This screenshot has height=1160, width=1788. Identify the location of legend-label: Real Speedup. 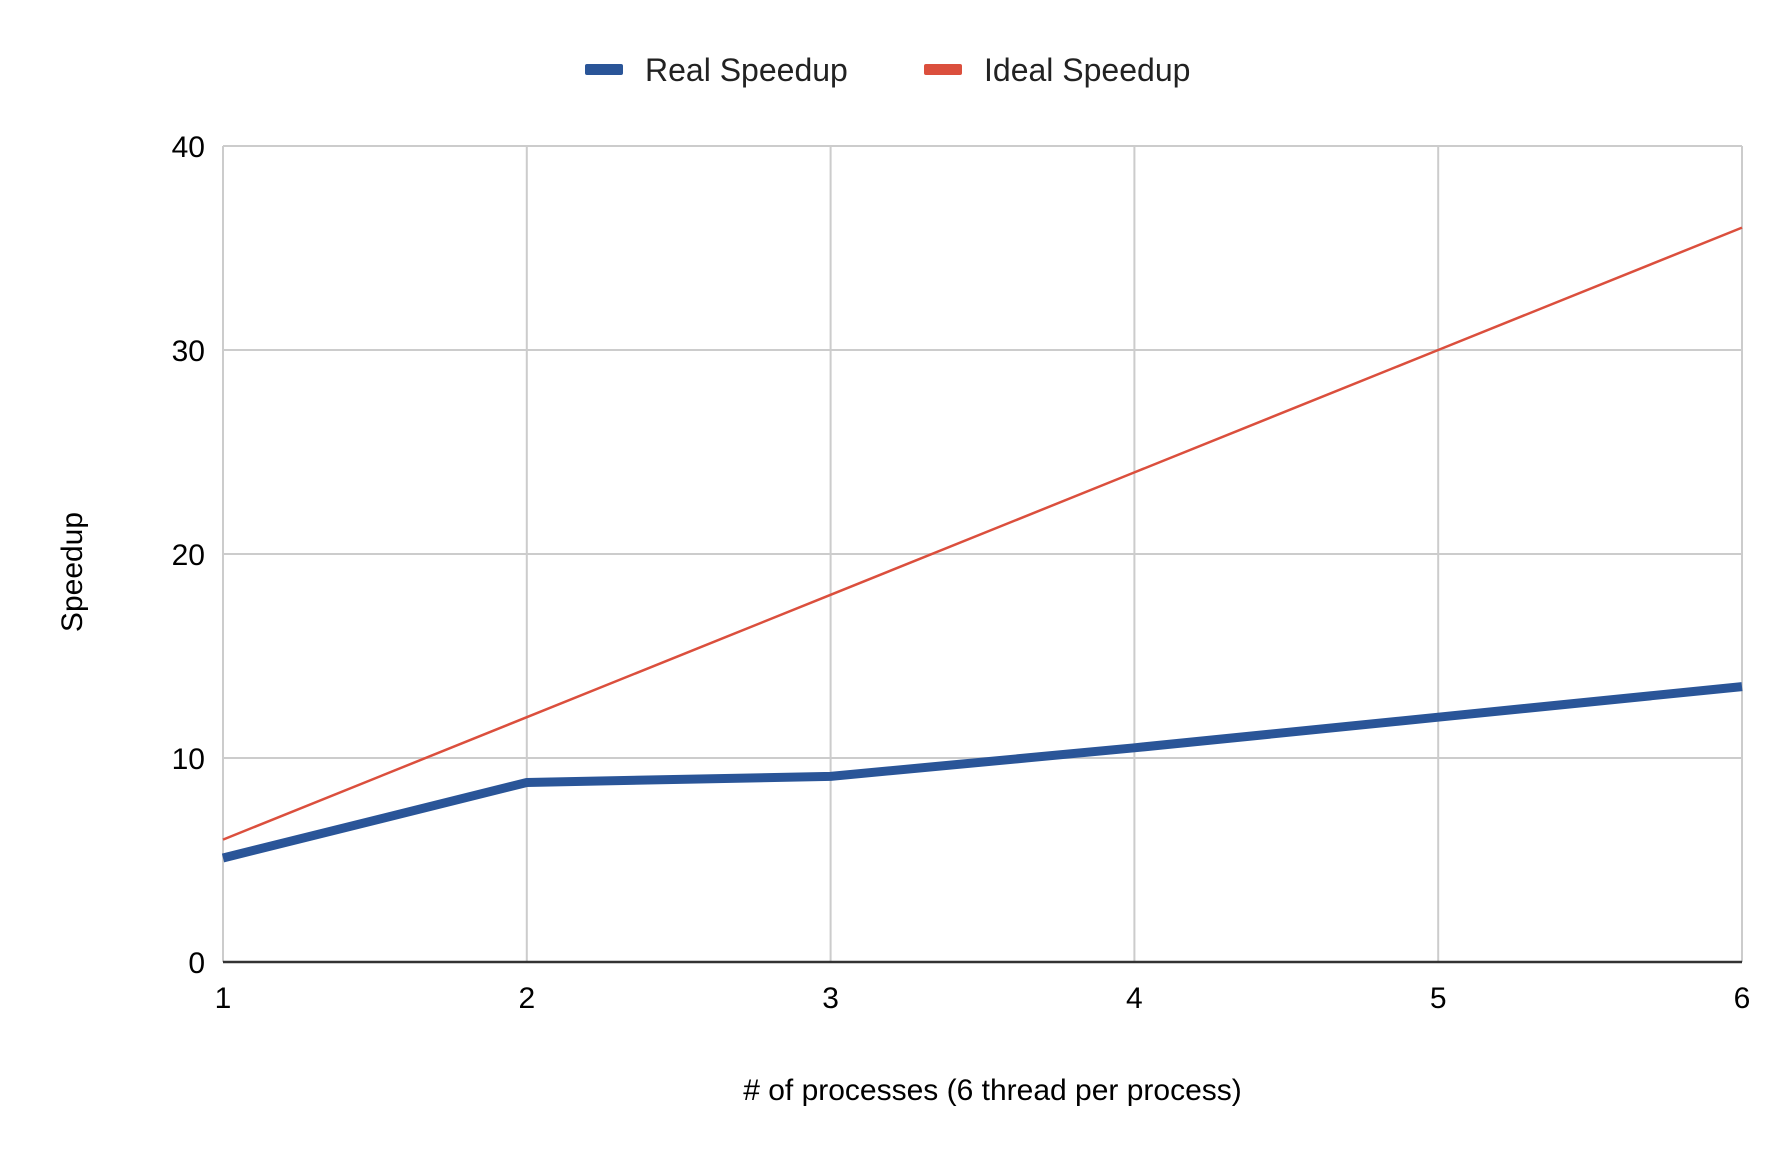
(746, 70).